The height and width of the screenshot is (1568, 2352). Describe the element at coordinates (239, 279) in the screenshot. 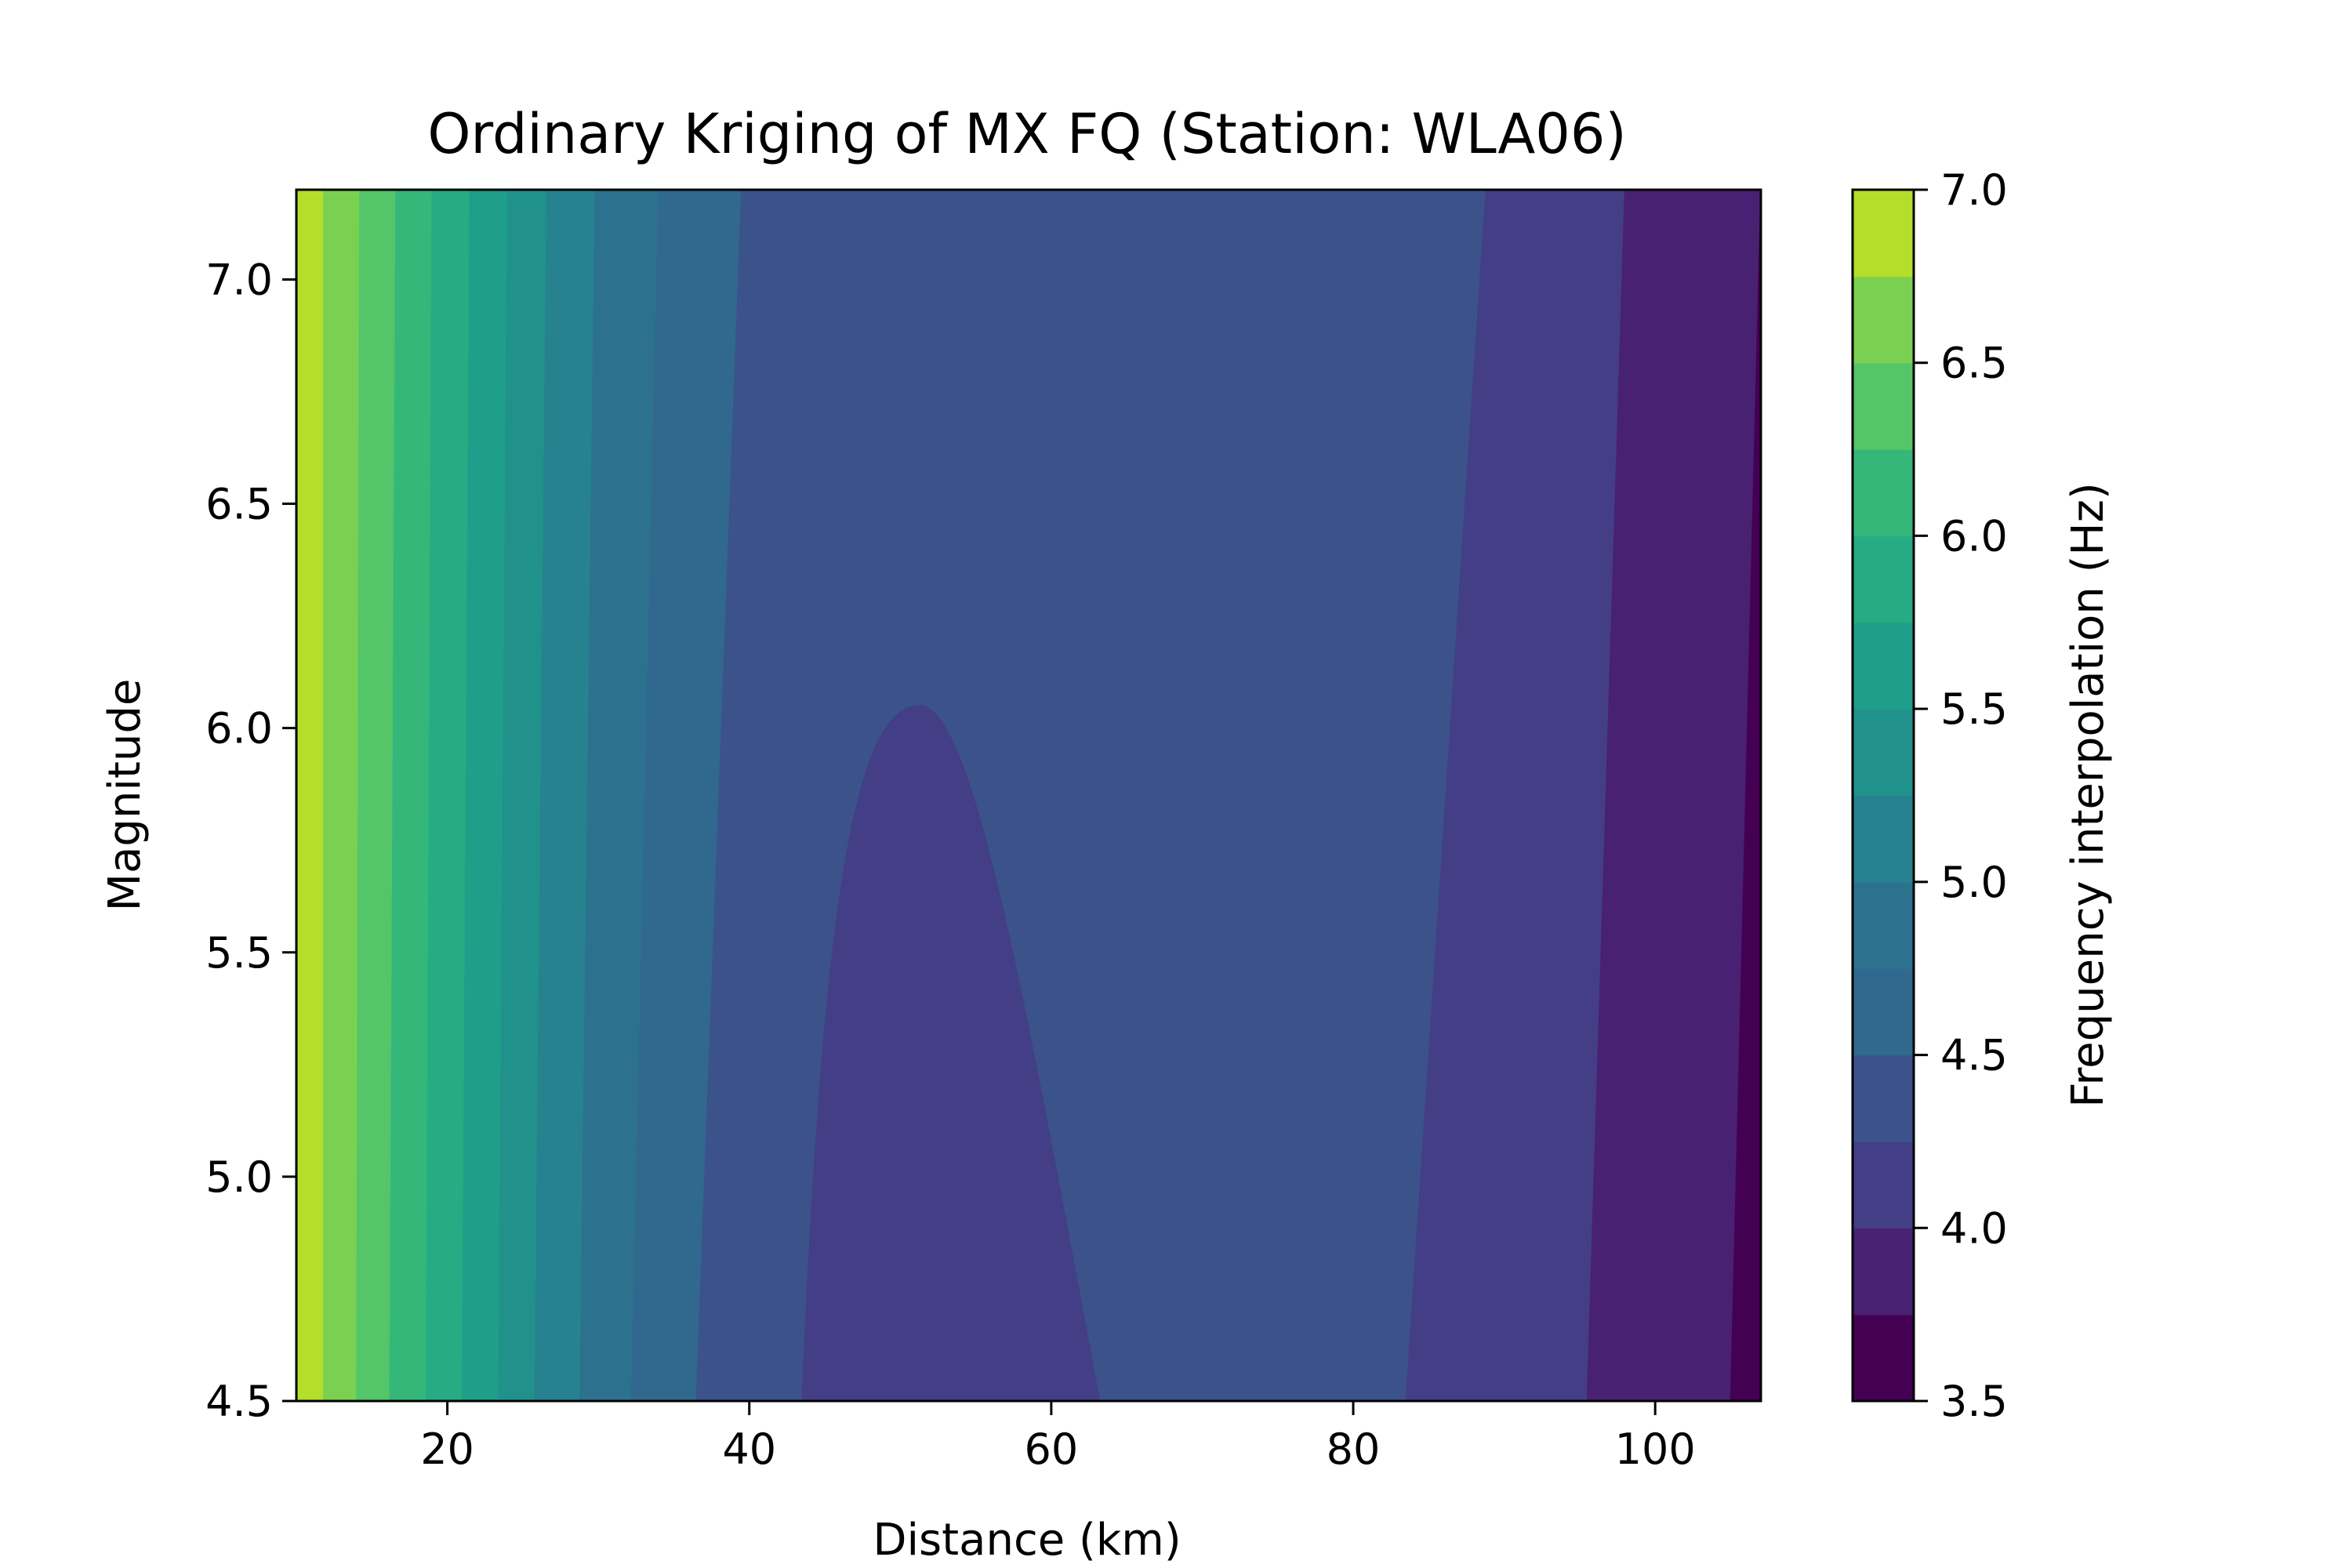

I see `y-tick-label: 7.0` at that location.